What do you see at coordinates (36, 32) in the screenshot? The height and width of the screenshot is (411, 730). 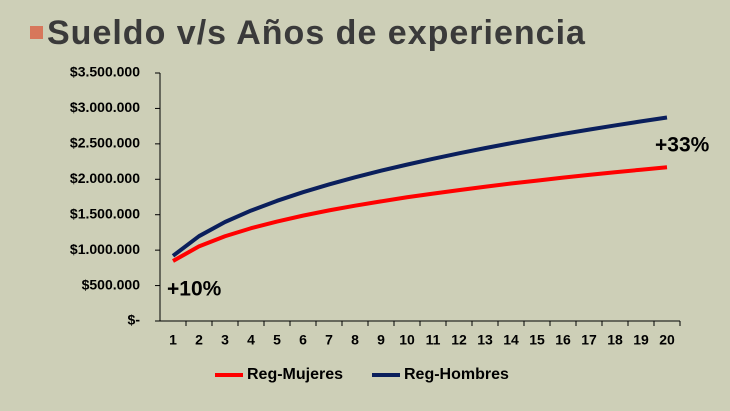 I see `title-bullet` at bounding box center [36, 32].